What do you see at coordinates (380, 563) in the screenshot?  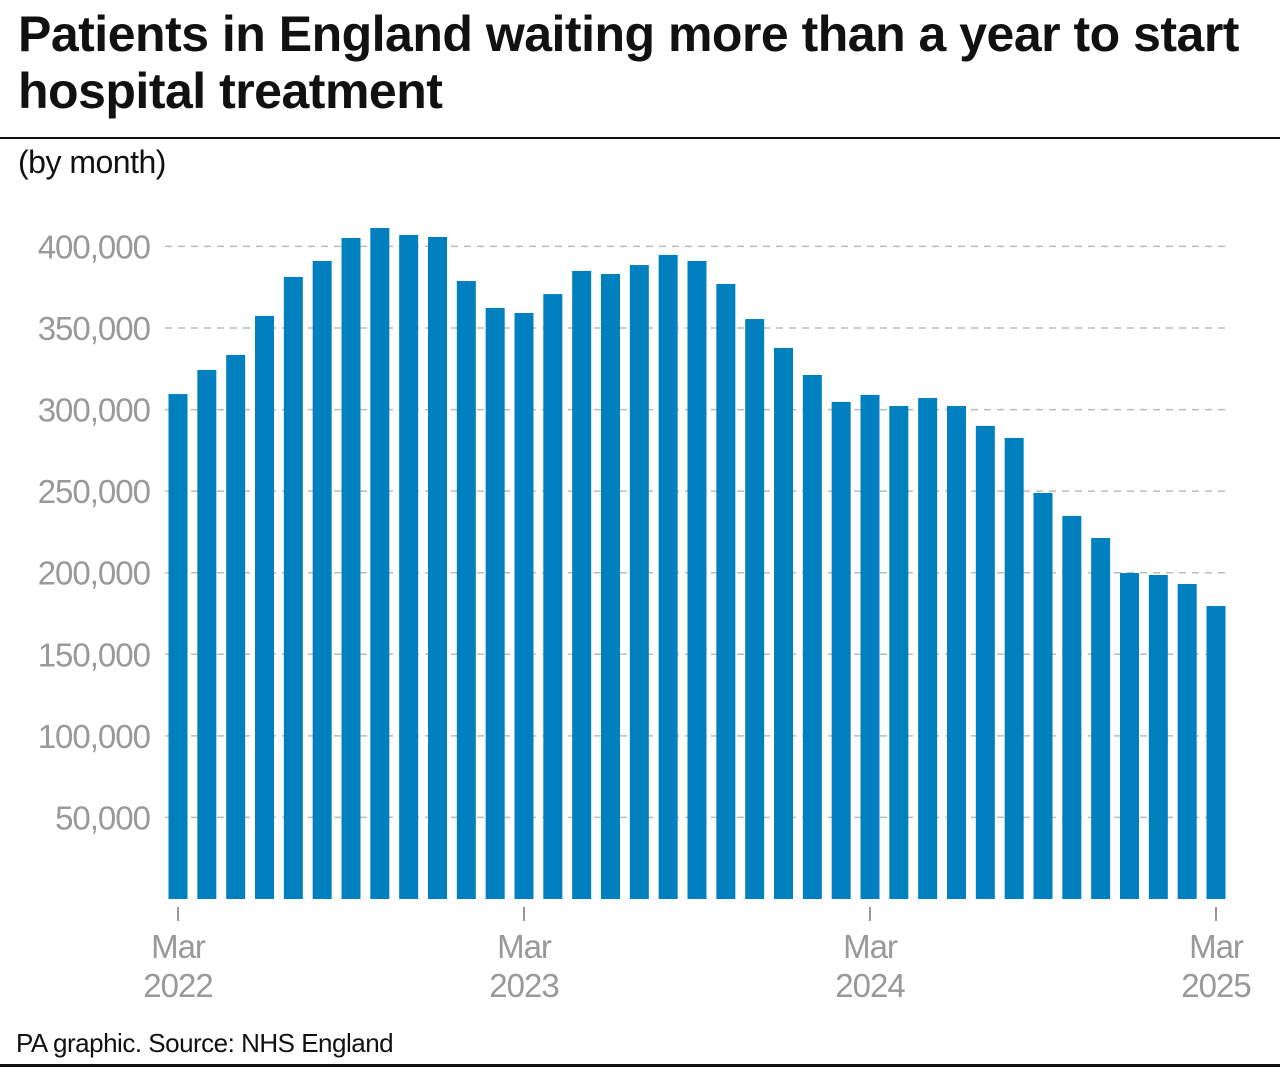 I see `bar-oct-2022` at bounding box center [380, 563].